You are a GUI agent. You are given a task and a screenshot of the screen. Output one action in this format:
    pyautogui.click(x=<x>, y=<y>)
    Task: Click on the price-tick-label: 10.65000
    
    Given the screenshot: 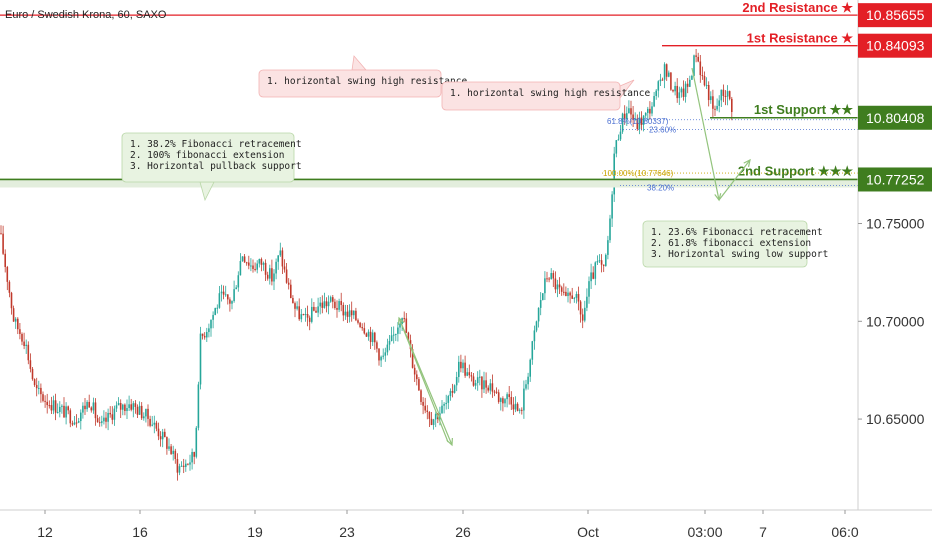 What is the action you would take?
    pyautogui.click(x=895, y=419)
    